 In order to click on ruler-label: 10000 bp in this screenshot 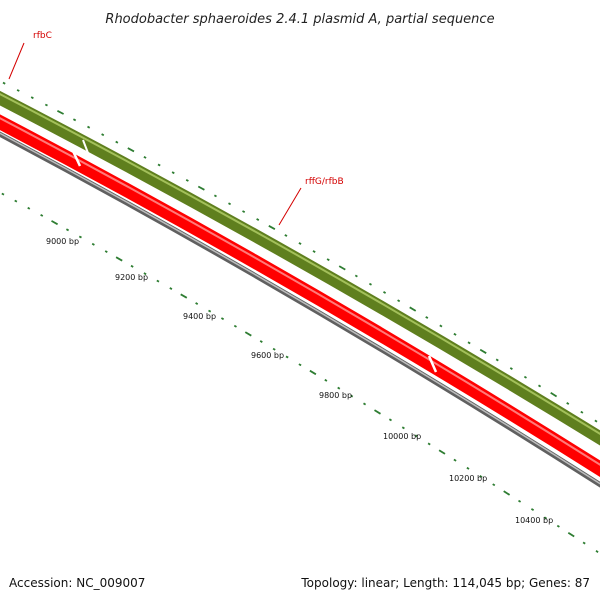, I will do `click(402, 436)`.